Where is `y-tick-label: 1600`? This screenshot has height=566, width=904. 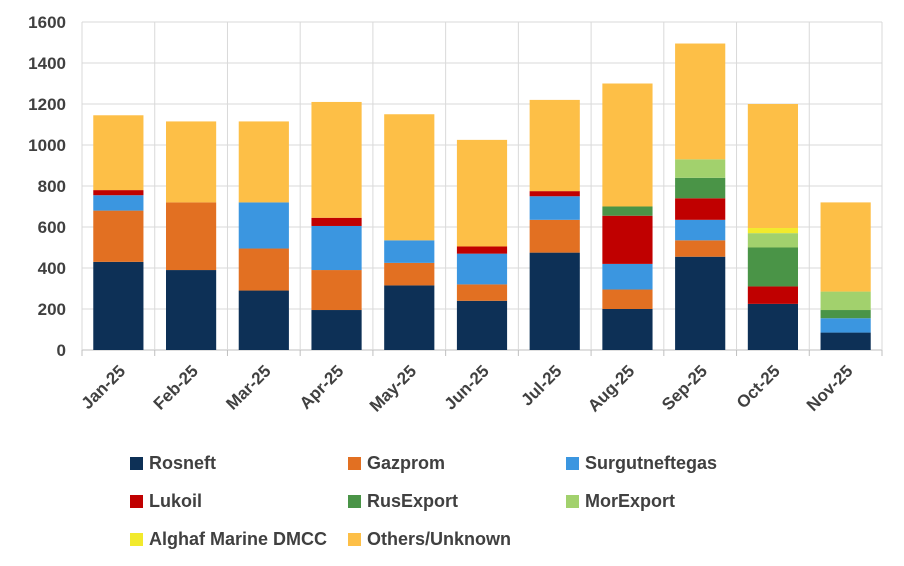
y-tick-label: 1600 is located at coordinates (47, 22).